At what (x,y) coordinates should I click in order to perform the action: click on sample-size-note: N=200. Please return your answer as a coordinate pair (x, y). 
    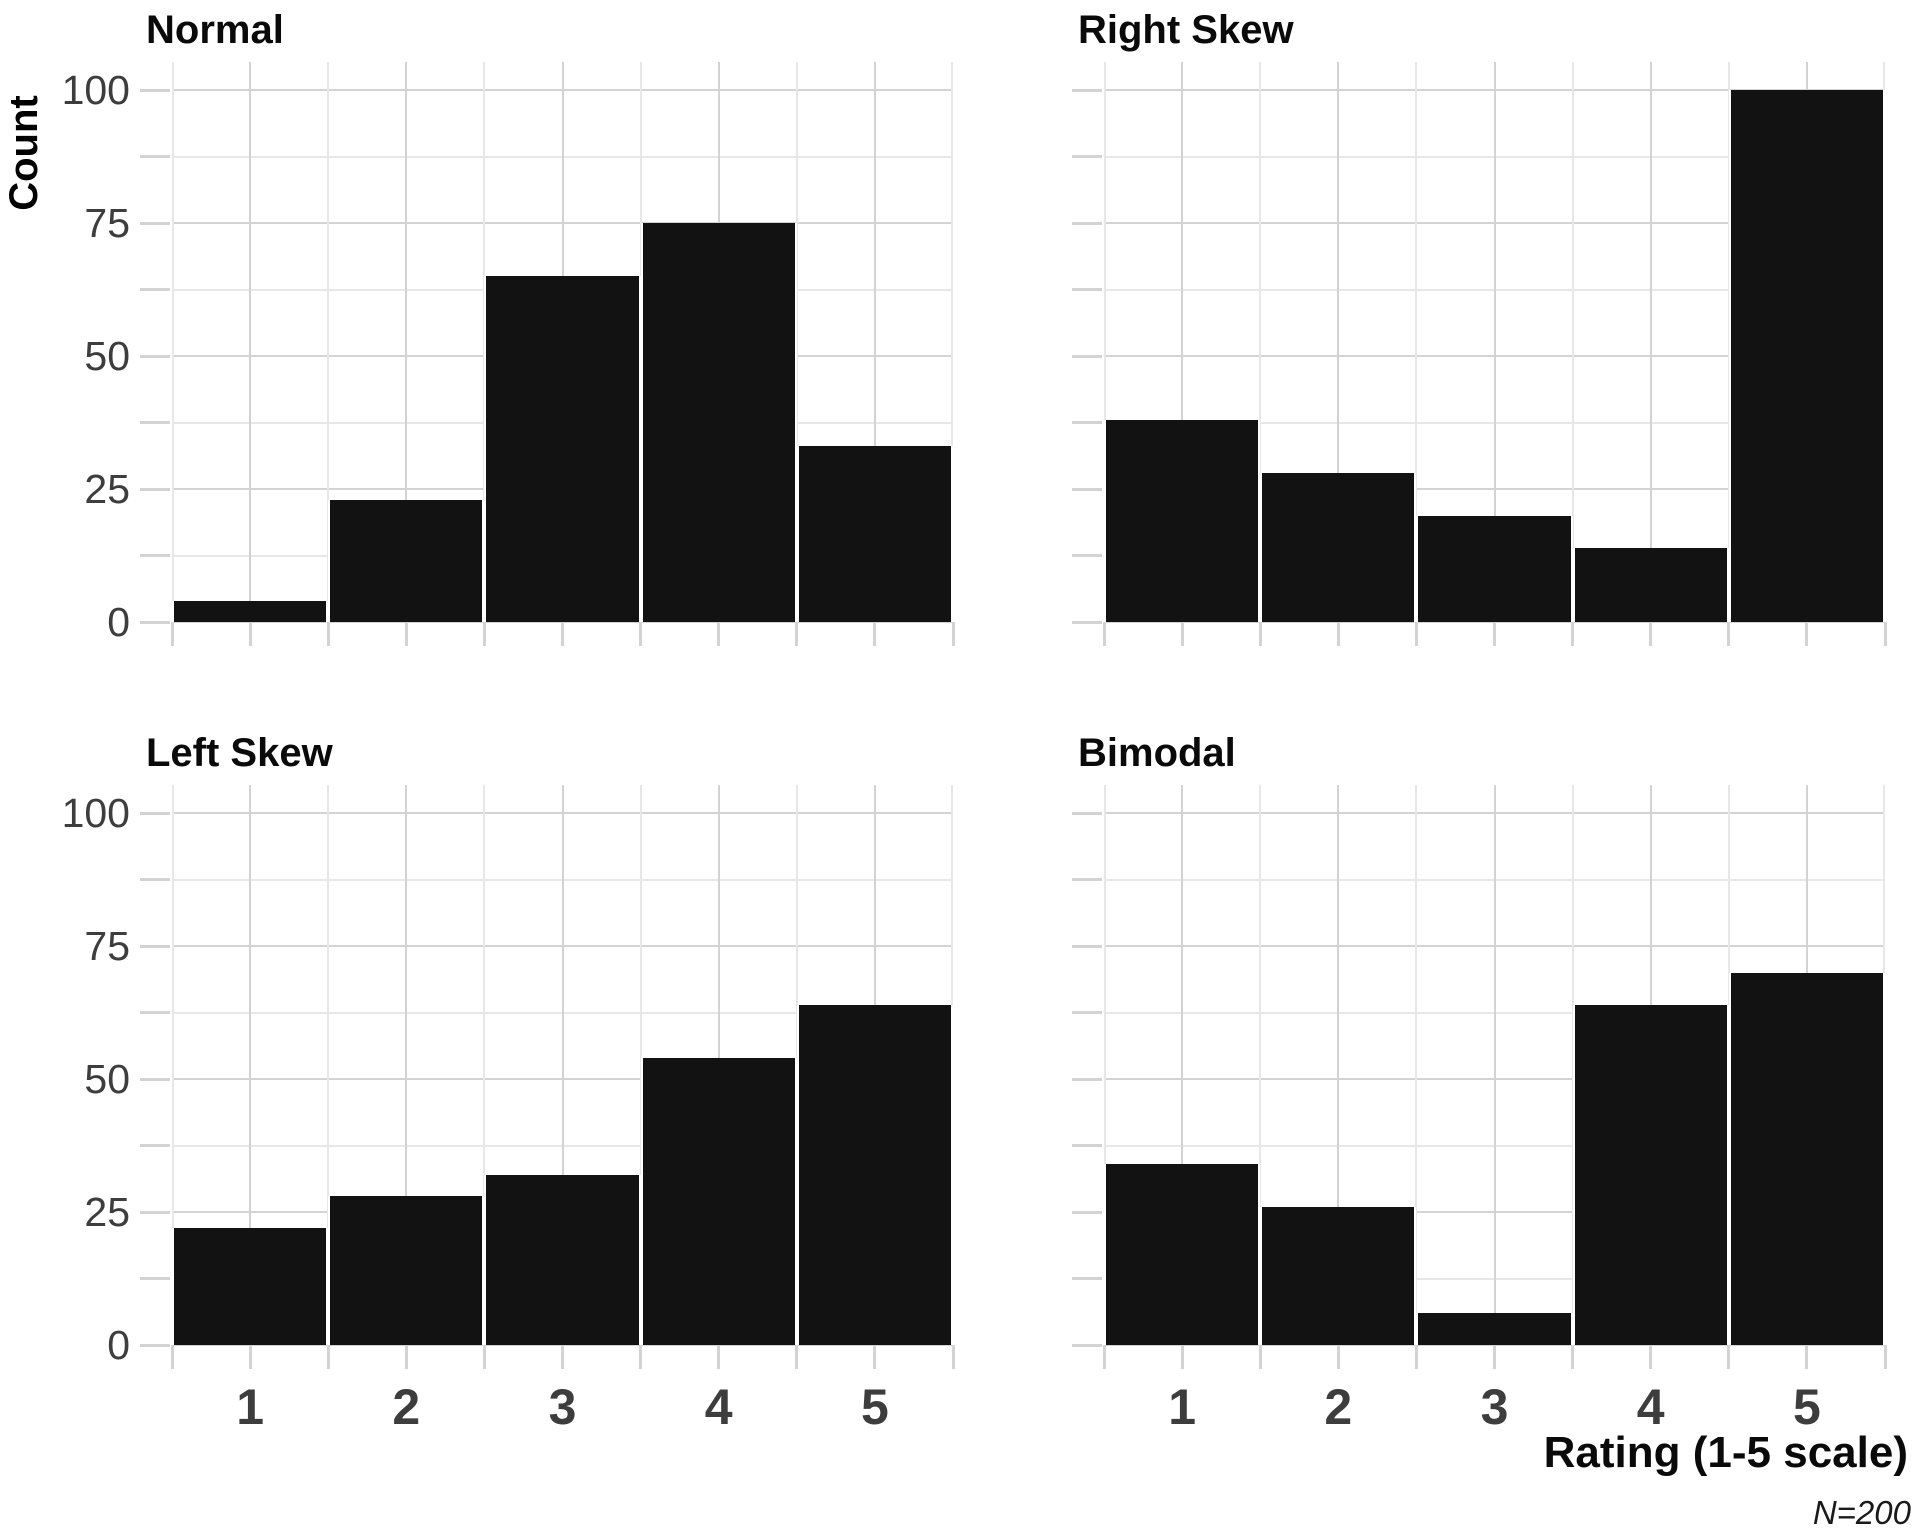
    Looking at the image, I should click on (1861, 1512).